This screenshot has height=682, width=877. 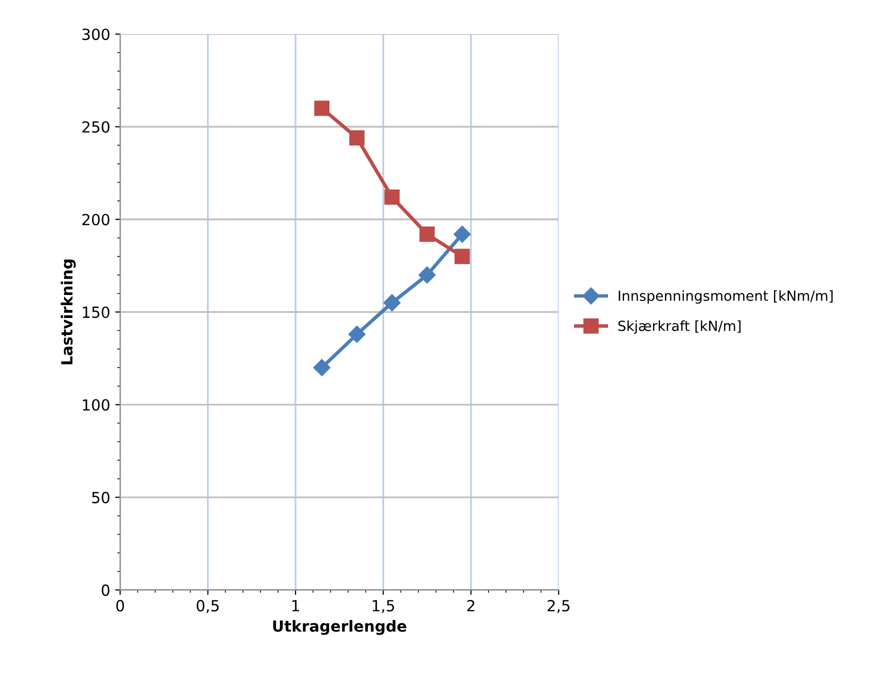 What do you see at coordinates (559, 607) in the screenshot?
I see `x-tick-label: 2,5` at bounding box center [559, 607].